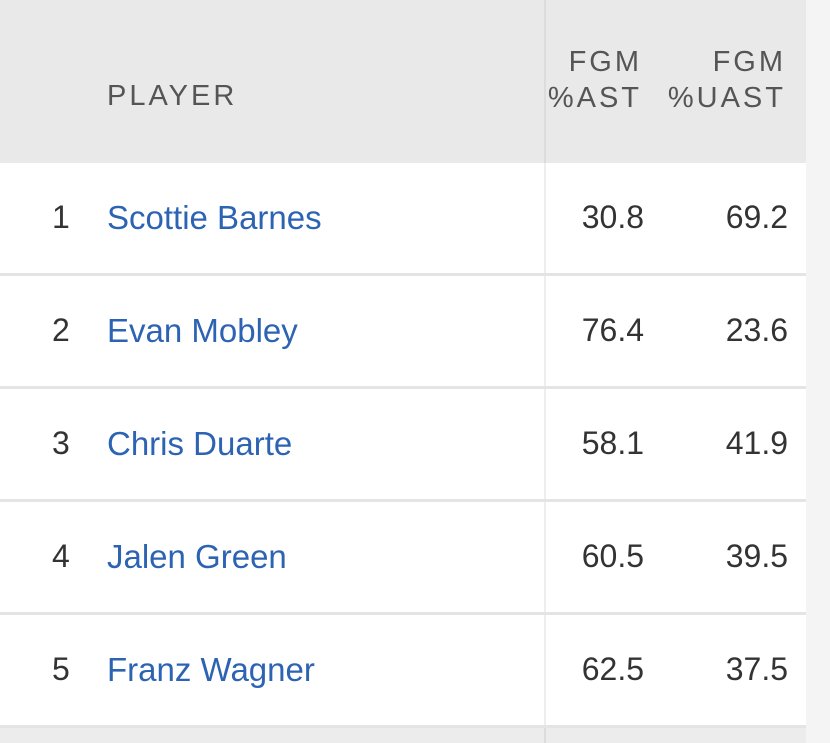 The image size is (830, 743). I want to click on page-edge, so click(818, 371).